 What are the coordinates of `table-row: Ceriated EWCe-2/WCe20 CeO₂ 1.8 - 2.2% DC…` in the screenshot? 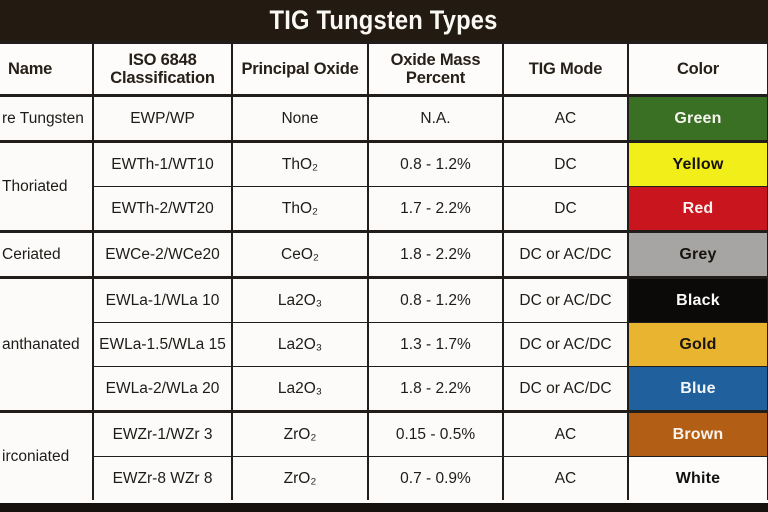 It's located at (384, 254).